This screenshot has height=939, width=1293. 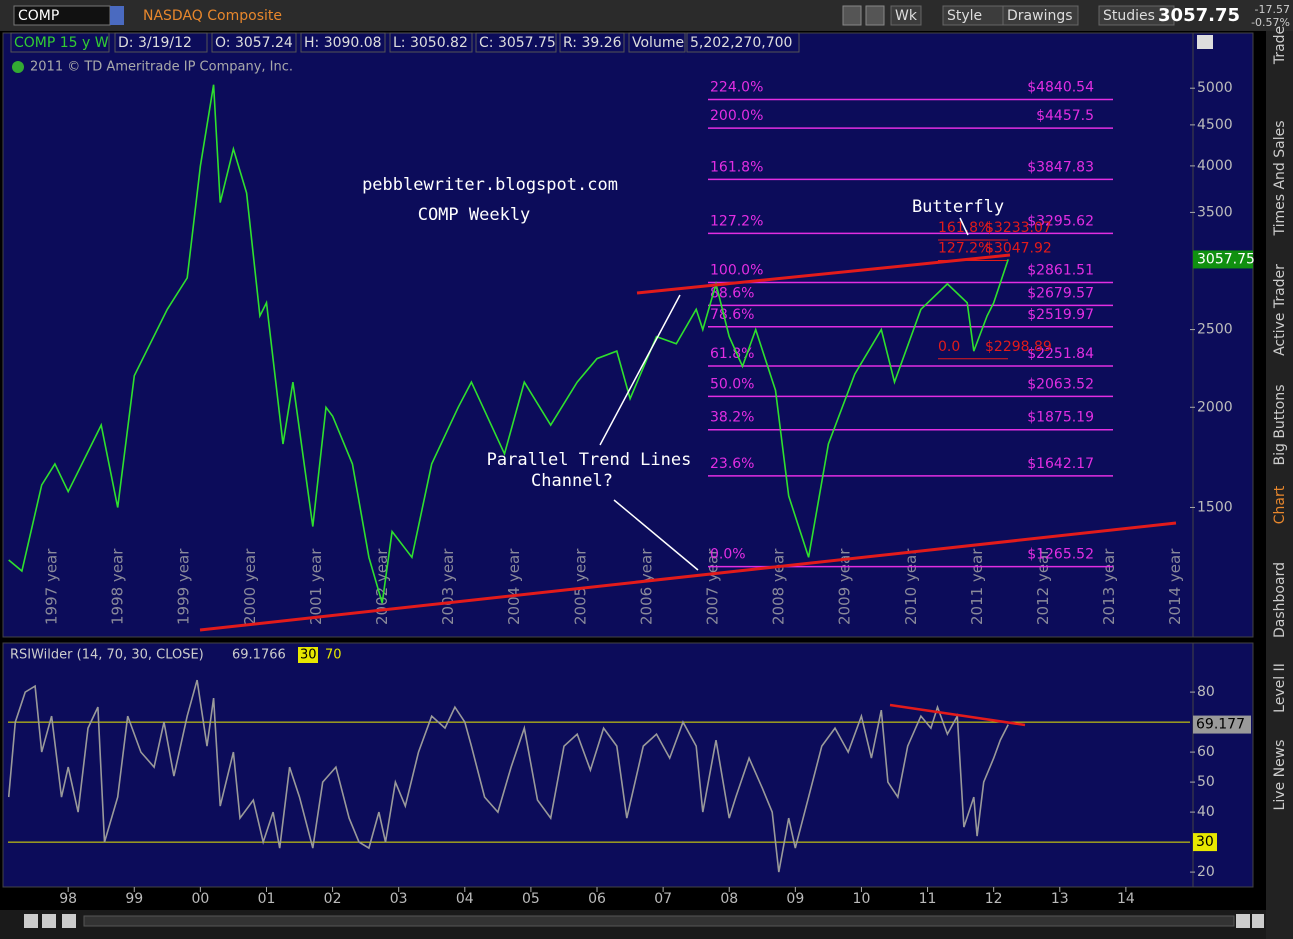 What do you see at coordinates (1258, 921) in the screenshot?
I see `scroll-end` at bounding box center [1258, 921].